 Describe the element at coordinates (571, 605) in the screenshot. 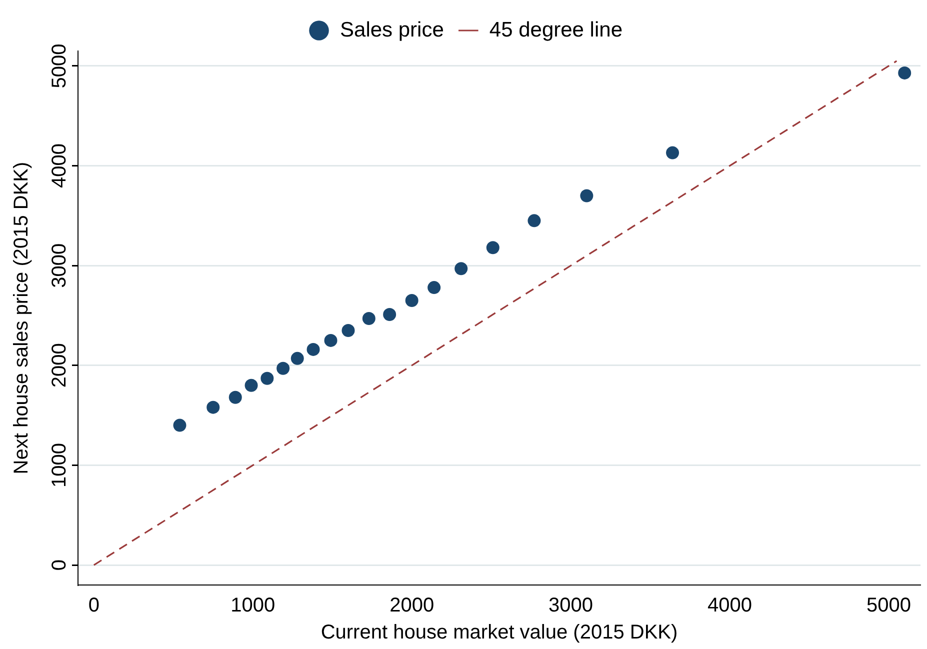

I see `x-tick-label: 3000` at that location.